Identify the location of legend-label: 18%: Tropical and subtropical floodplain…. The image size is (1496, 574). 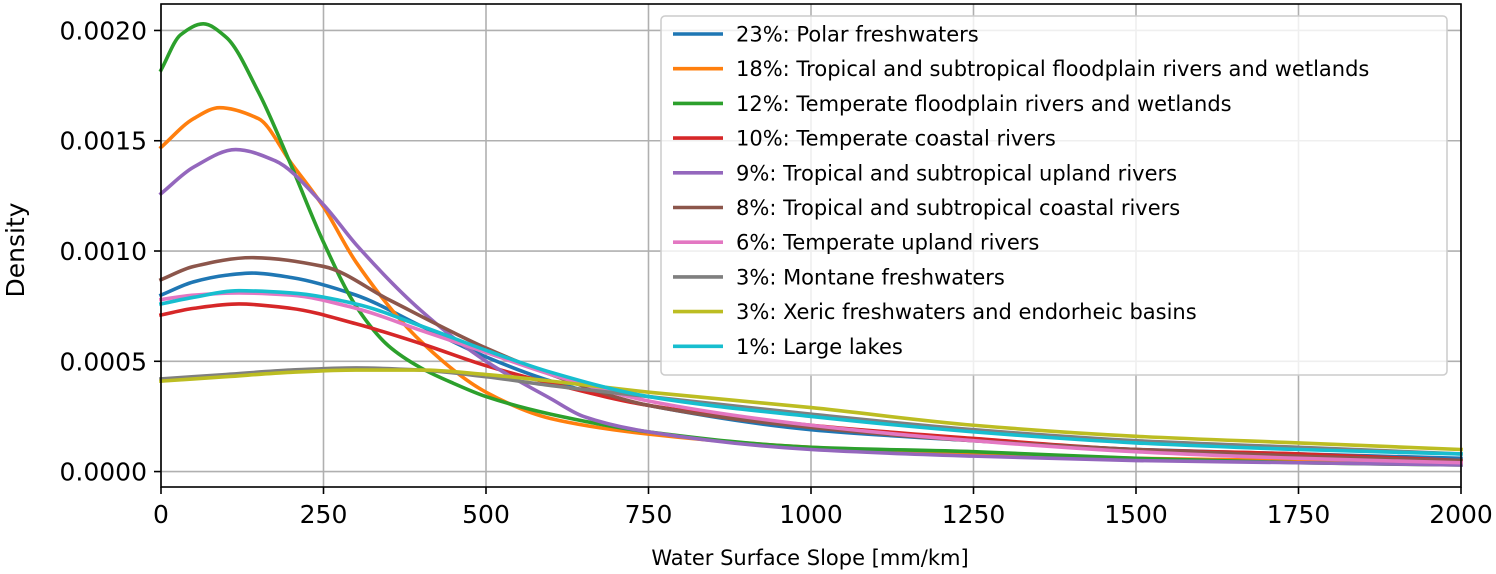
(1052, 69).